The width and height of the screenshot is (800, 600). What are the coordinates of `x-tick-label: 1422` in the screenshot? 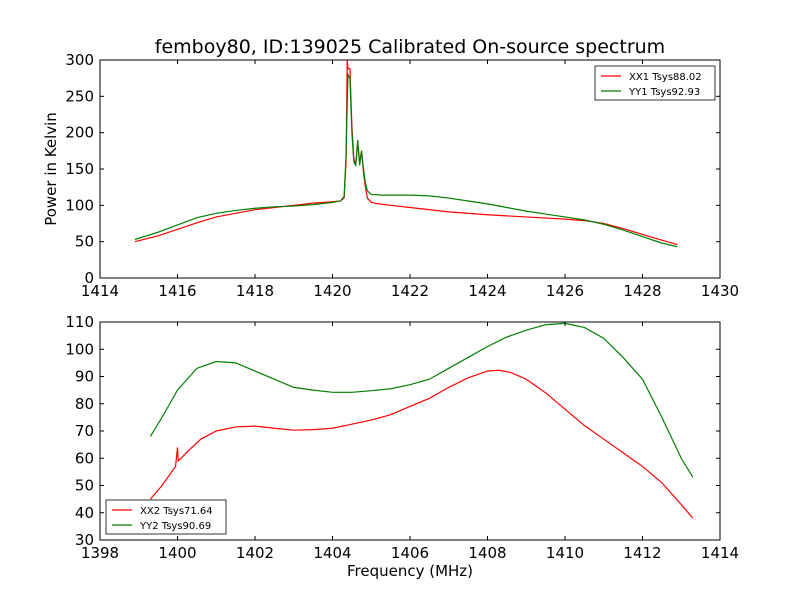 It's located at (410, 291).